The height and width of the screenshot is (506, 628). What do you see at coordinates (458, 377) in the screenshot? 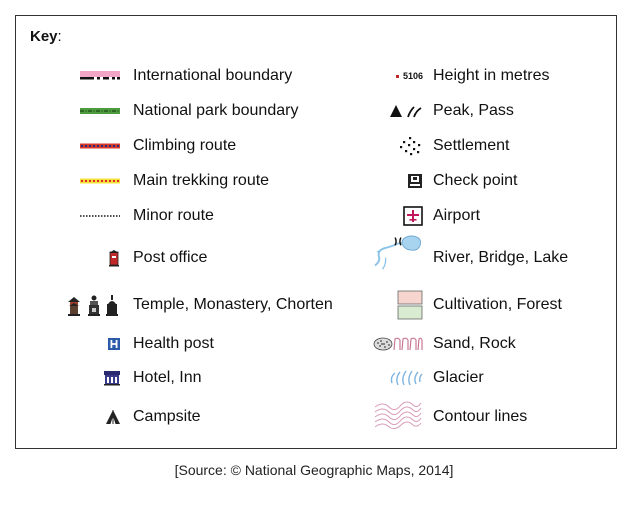
I see `legend-label: Glacier` at bounding box center [458, 377].